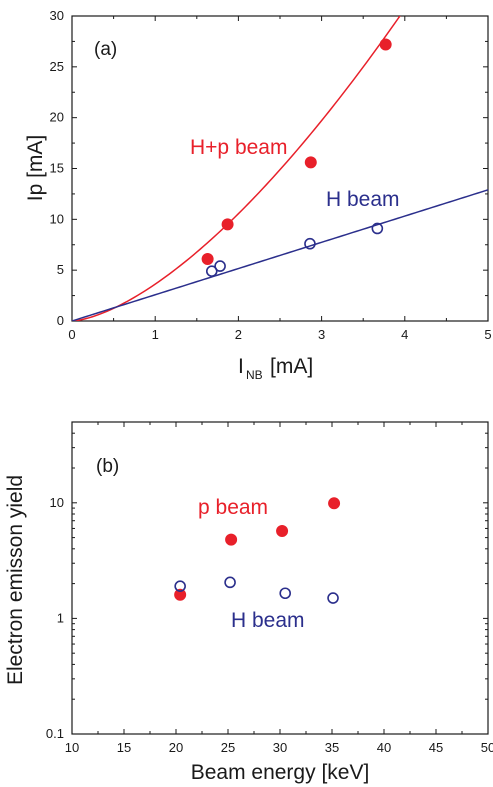 The width and height of the screenshot is (493, 787). I want to click on x-tick-label: 2, so click(238, 334).